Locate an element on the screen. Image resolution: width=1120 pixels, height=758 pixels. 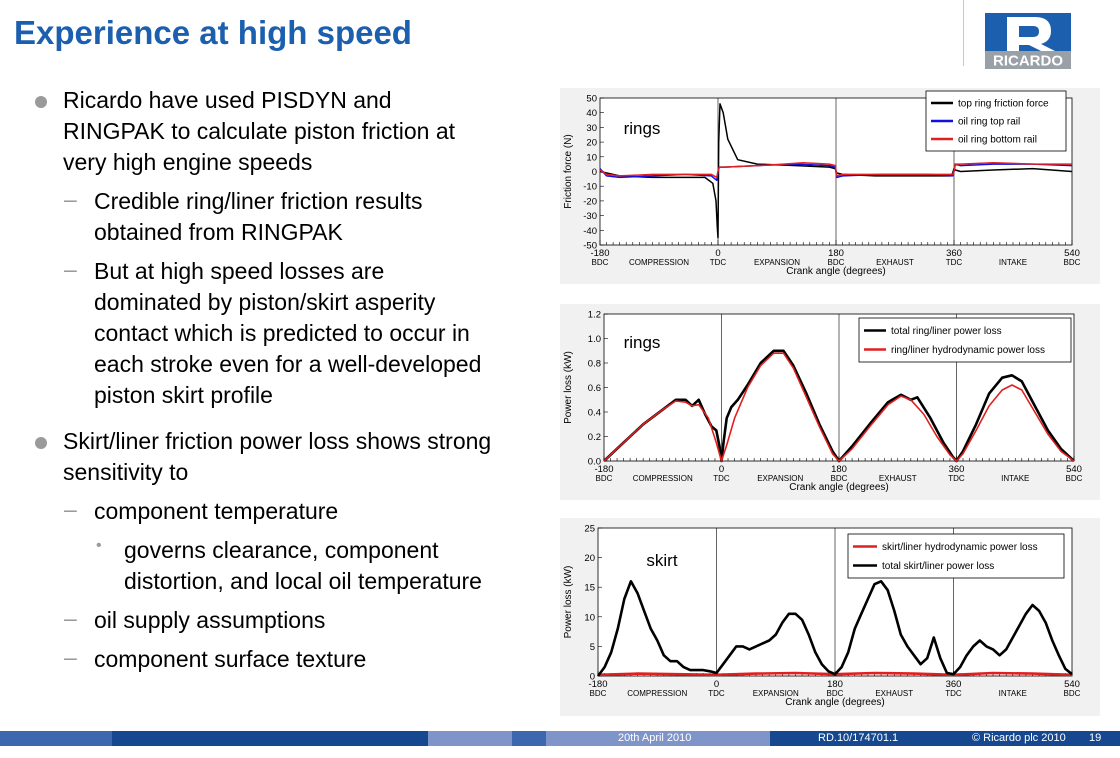
bullet-2b: oil supply assumptions is located at coordinates (210, 620).